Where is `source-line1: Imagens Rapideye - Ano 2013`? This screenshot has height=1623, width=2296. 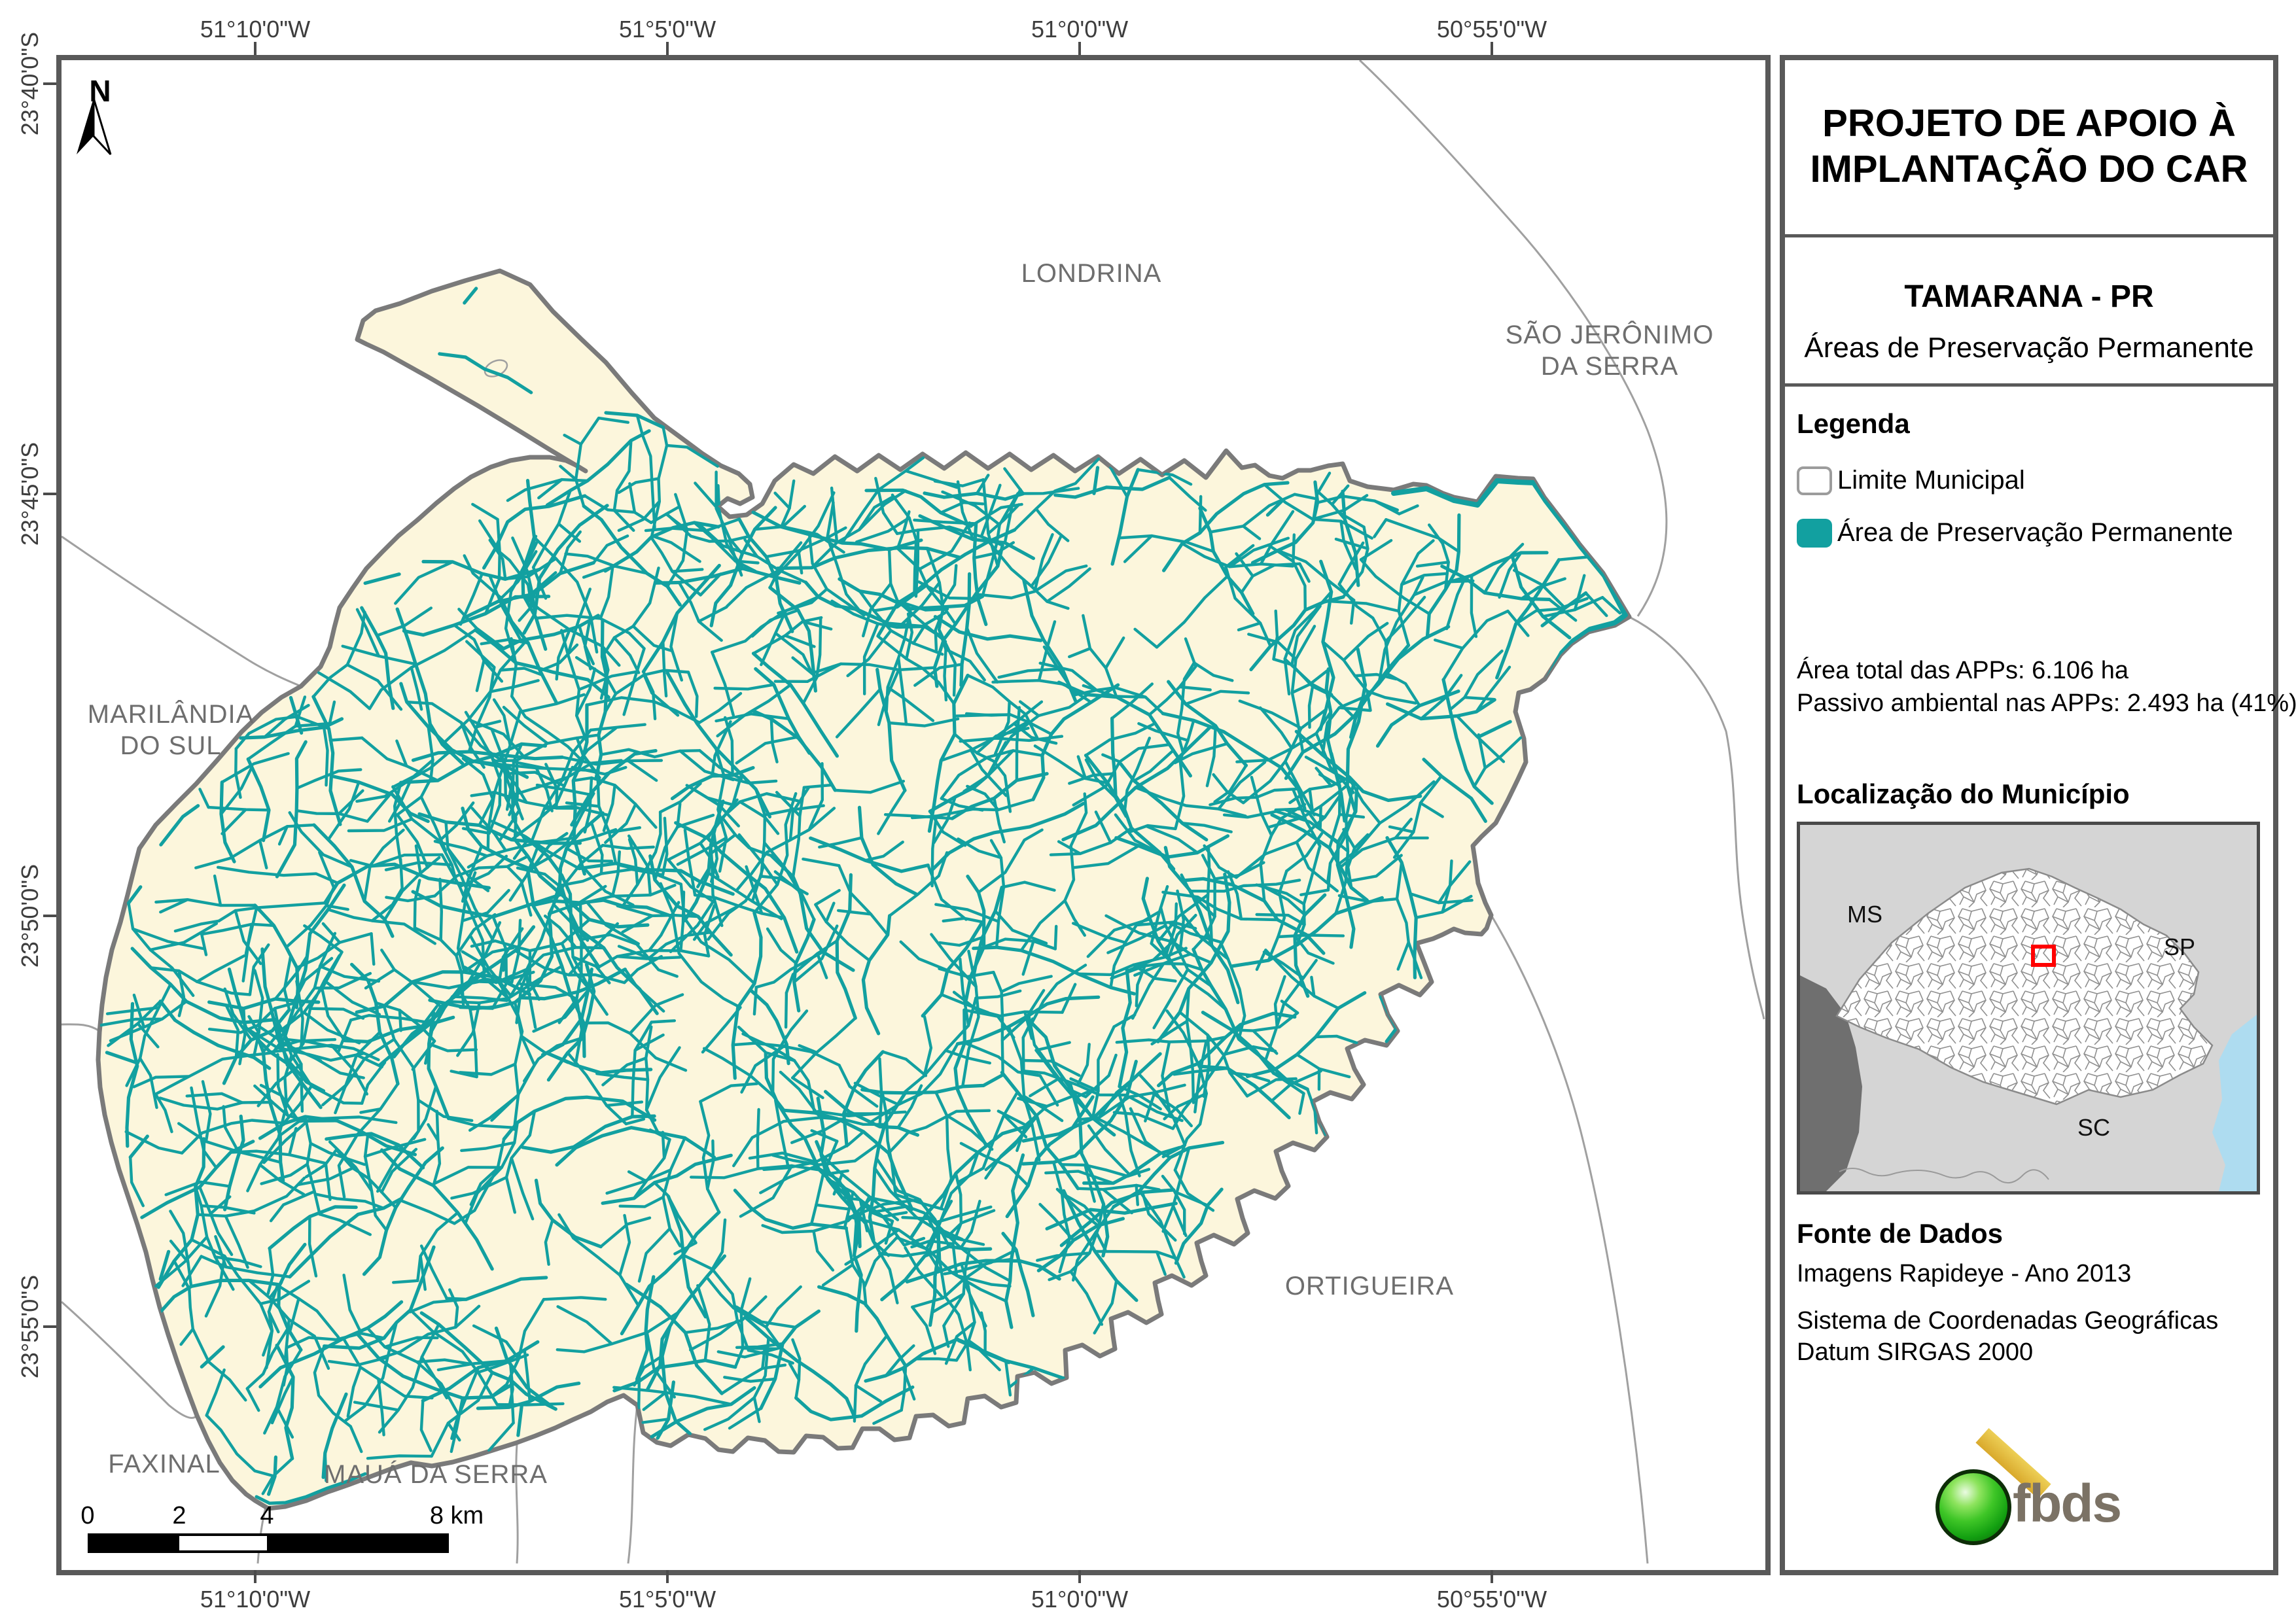
source-line1: Imagens Rapideye - Ano 2013 is located at coordinates (1964, 1274).